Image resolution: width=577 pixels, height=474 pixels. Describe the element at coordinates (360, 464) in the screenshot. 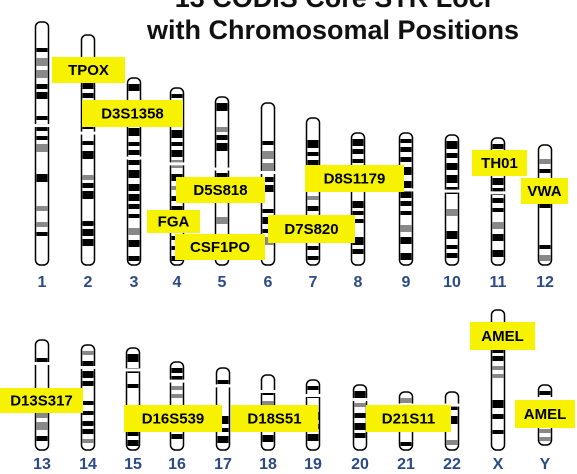

I see `chromosome-number: 20` at that location.